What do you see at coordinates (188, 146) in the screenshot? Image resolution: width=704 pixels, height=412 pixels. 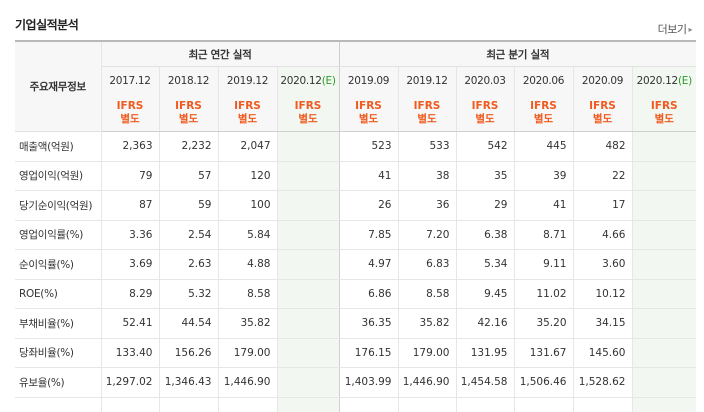 I see `table-cell: 2,232` at bounding box center [188, 146].